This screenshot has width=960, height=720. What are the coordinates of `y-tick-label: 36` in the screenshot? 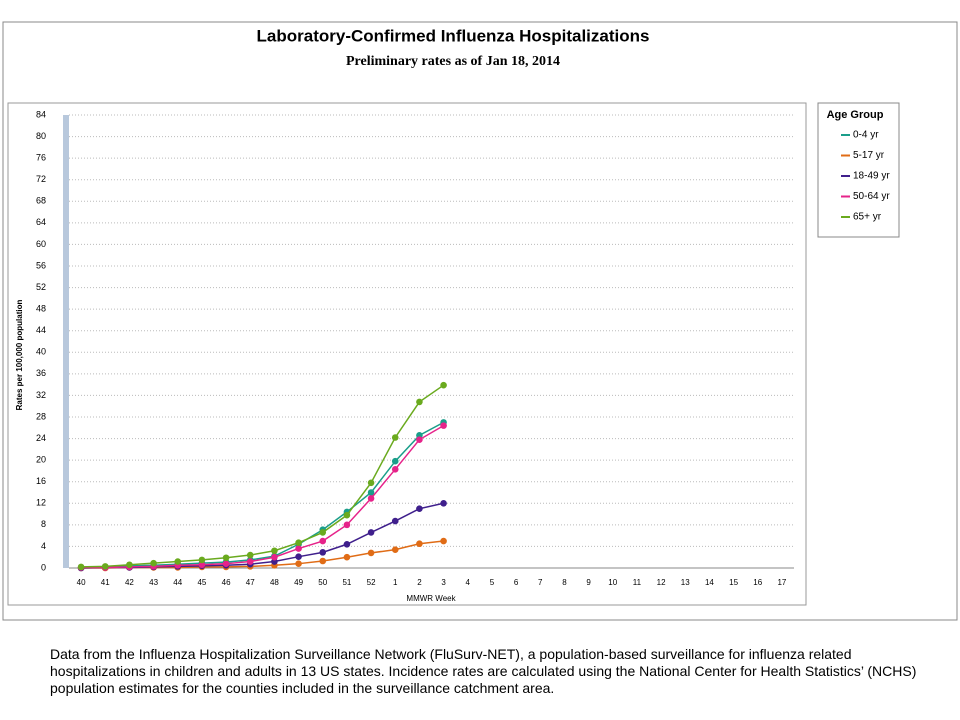 It's located at (41, 373).